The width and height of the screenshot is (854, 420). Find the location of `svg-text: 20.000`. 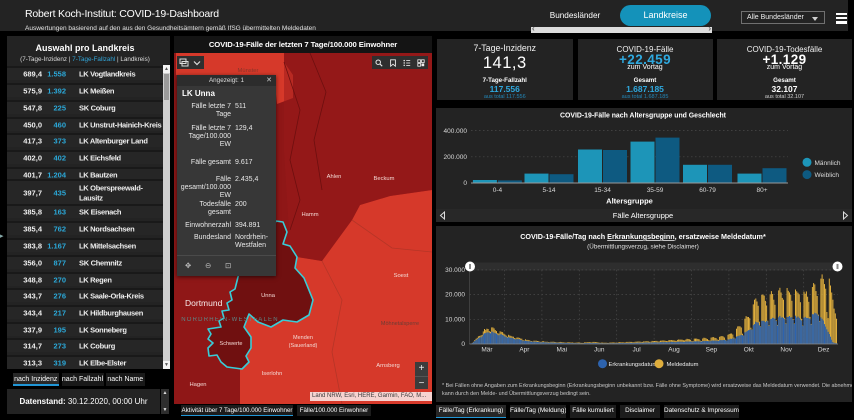

svg-text: 20.000 is located at coordinates (455, 295).